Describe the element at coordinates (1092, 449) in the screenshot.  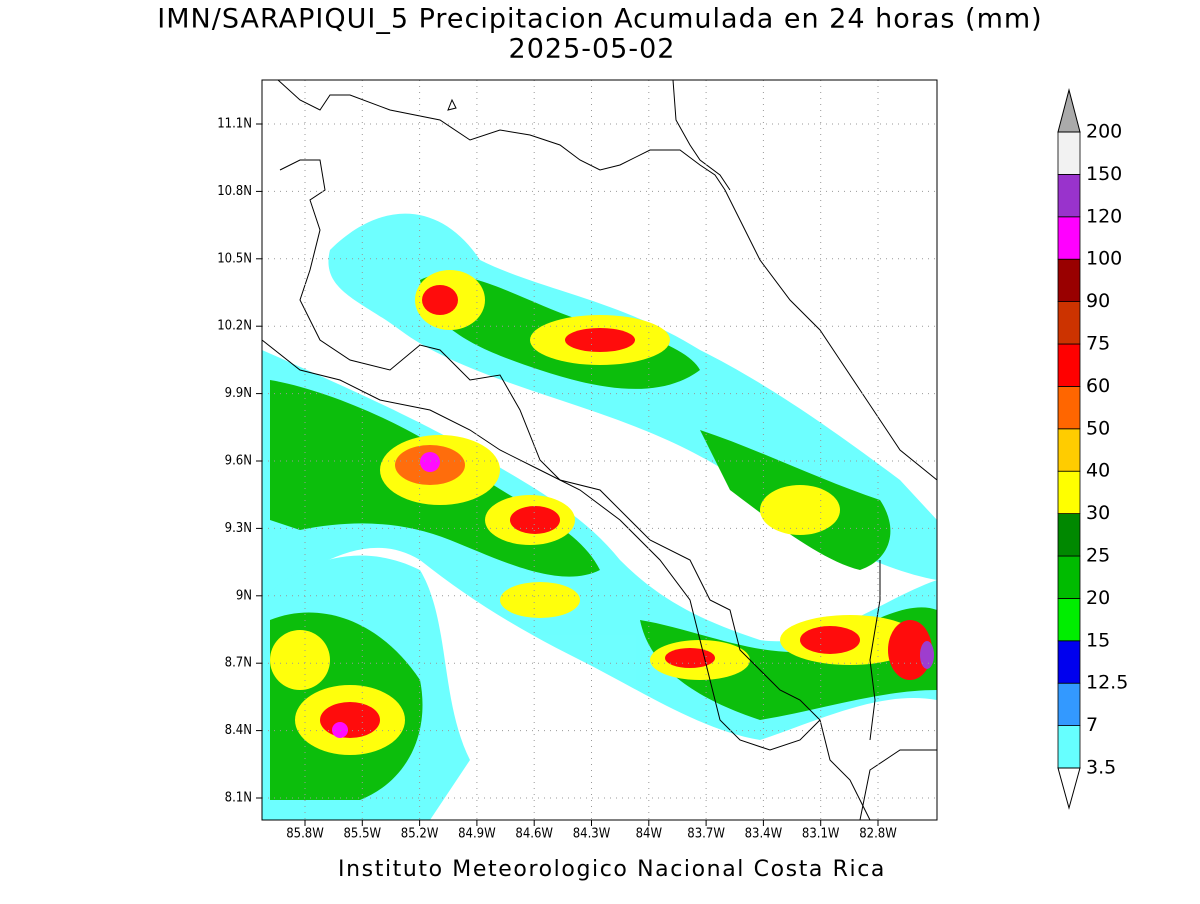
I see `colorbar: 3.5 7 12.5 15 20 25 30 40 50 60 75 90 100 120 150 200` at that location.